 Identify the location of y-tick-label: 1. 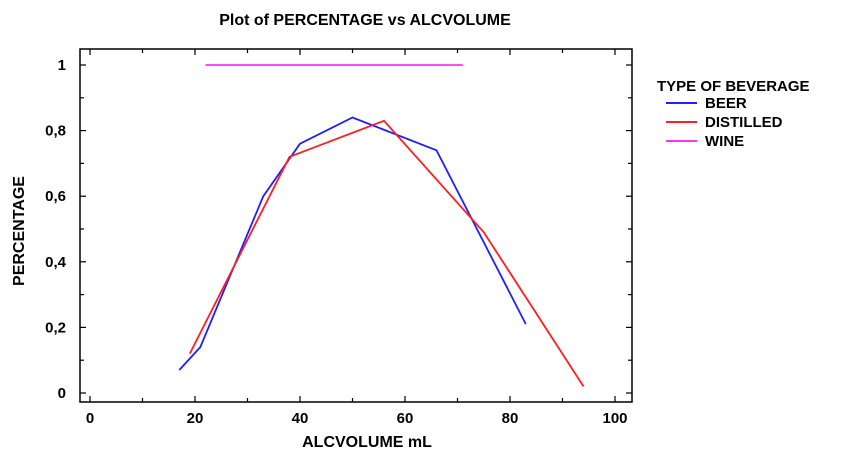
(62, 65).